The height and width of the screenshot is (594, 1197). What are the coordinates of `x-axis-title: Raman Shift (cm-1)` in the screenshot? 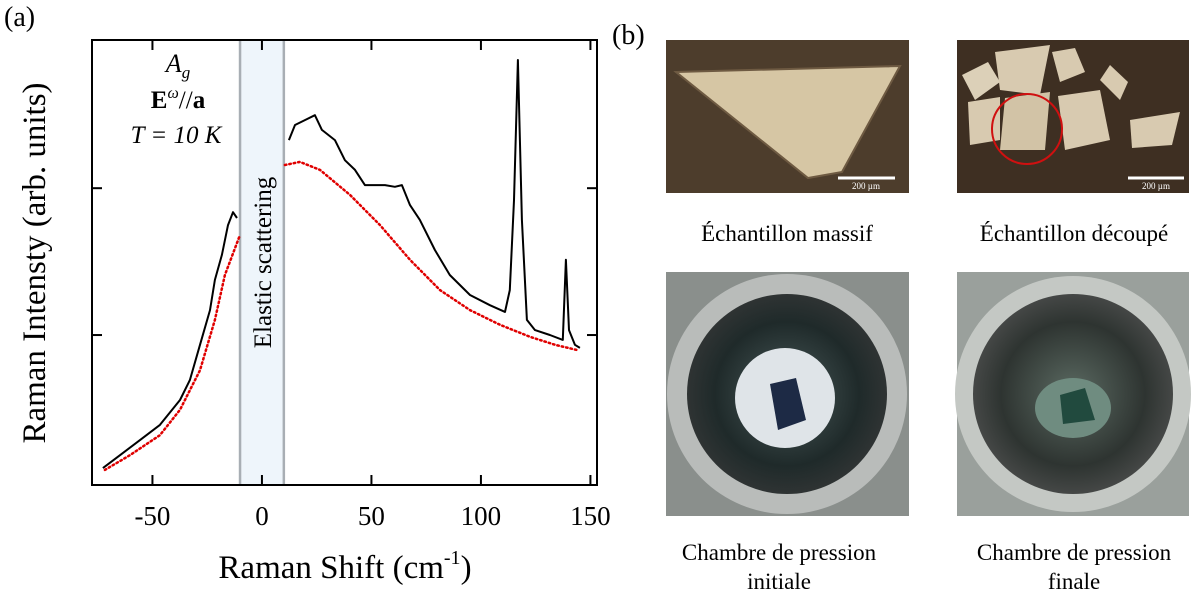 It's located at (344, 566).